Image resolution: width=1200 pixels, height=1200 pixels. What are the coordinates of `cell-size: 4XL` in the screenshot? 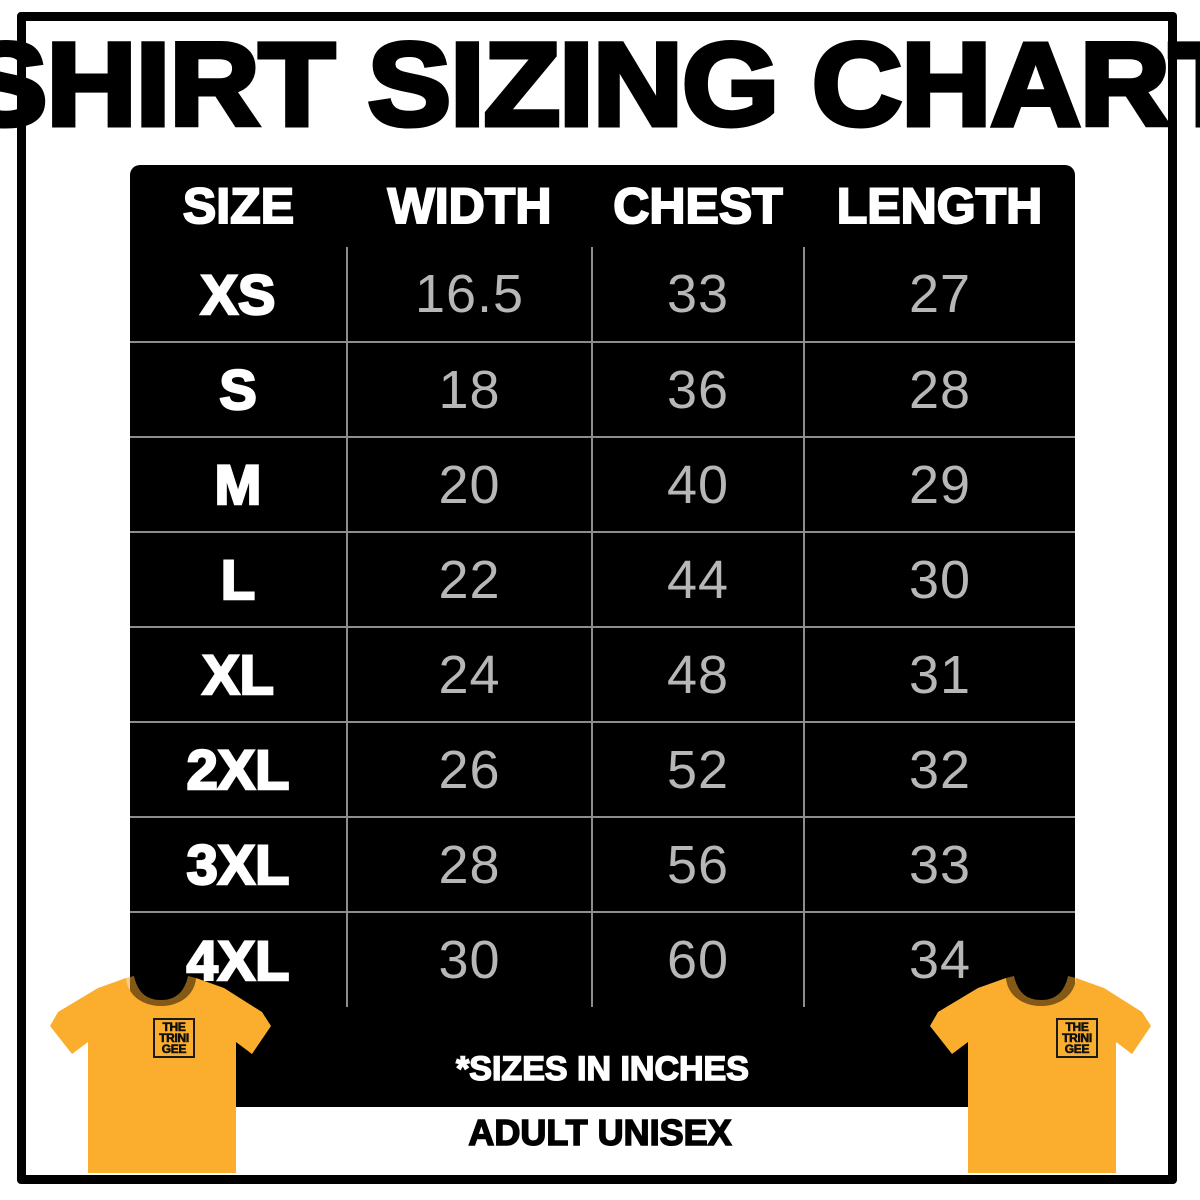 It's located at (238, 959).